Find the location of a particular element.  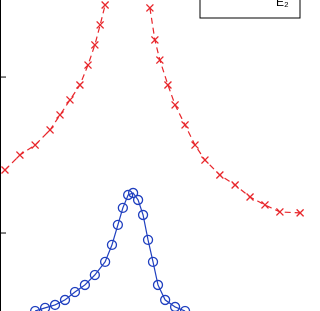

legend-label: E₂ is located at coordinates (282, 4).